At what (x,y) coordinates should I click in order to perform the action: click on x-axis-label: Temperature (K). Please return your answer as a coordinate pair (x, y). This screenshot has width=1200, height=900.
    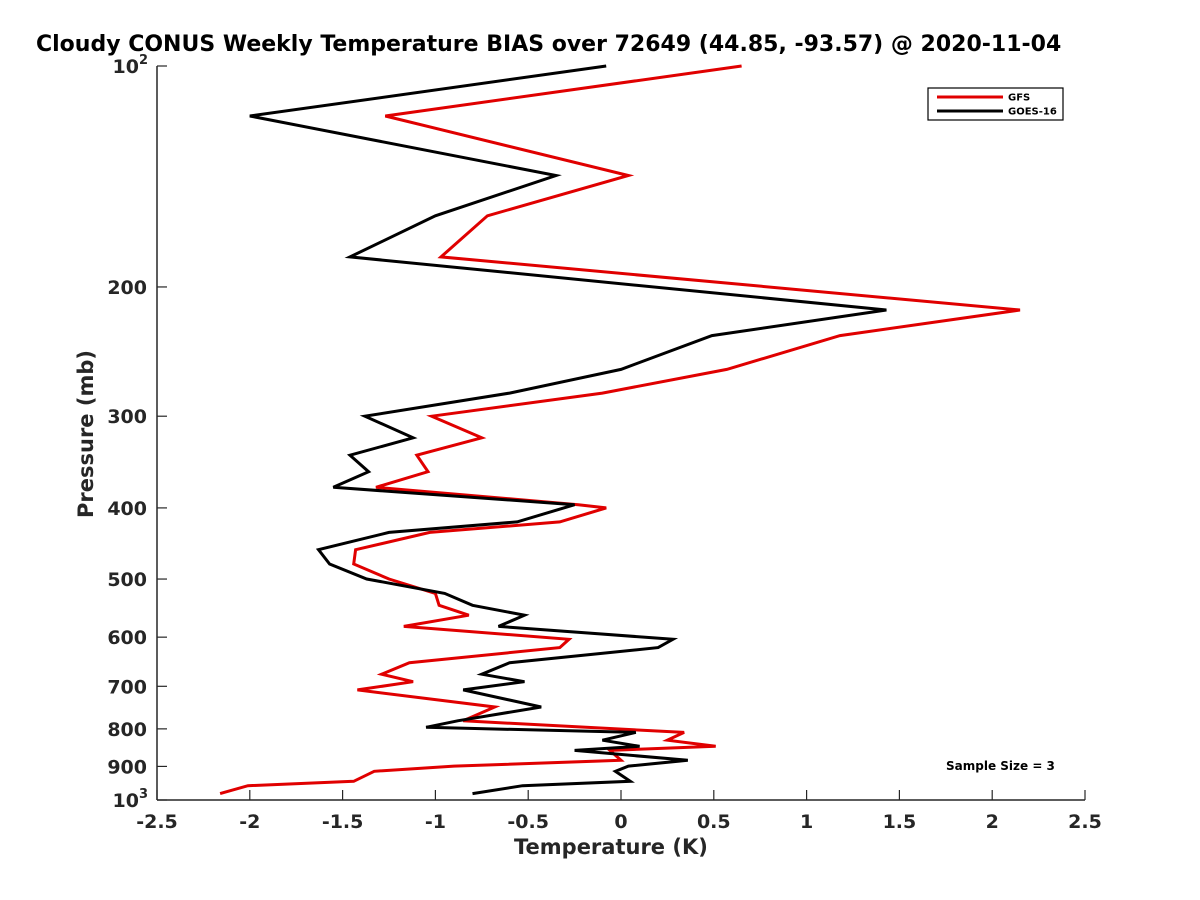
    Looking at the image, I should click on (611, 847).